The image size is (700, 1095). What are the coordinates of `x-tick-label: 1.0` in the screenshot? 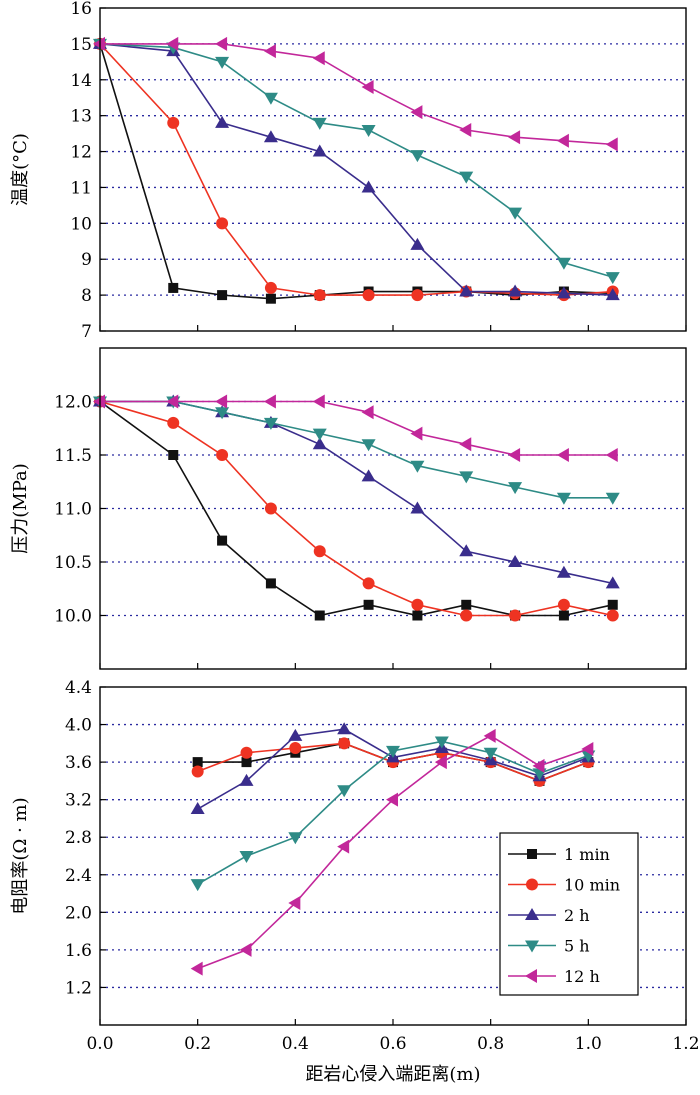 It's located at (588, 1044).